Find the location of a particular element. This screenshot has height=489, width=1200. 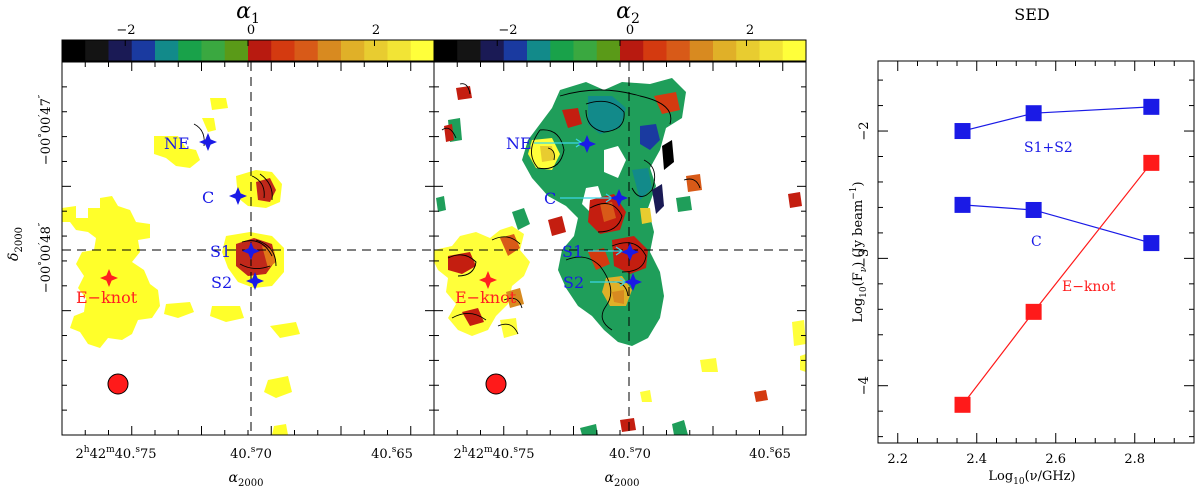

series-label-s1-s2: S1+S2 is located at coordinates (1048, 148).